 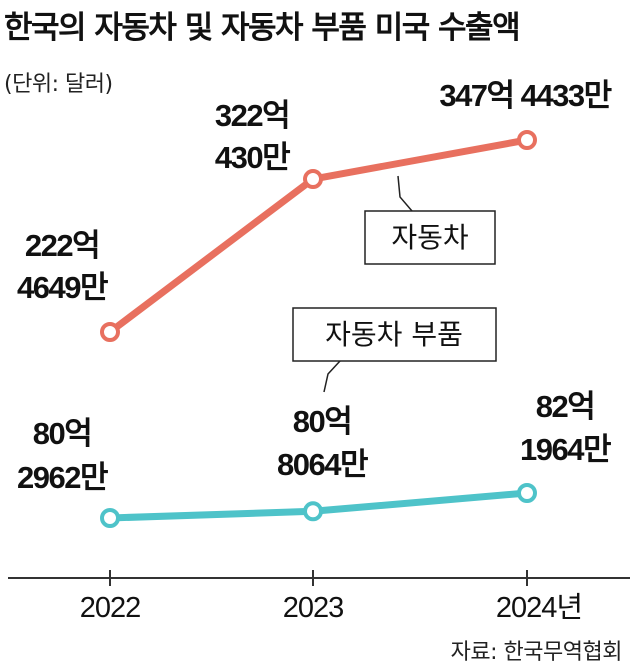 I want to click on source-label: 자료: 한국무역협회, so click(x=536, y=652).